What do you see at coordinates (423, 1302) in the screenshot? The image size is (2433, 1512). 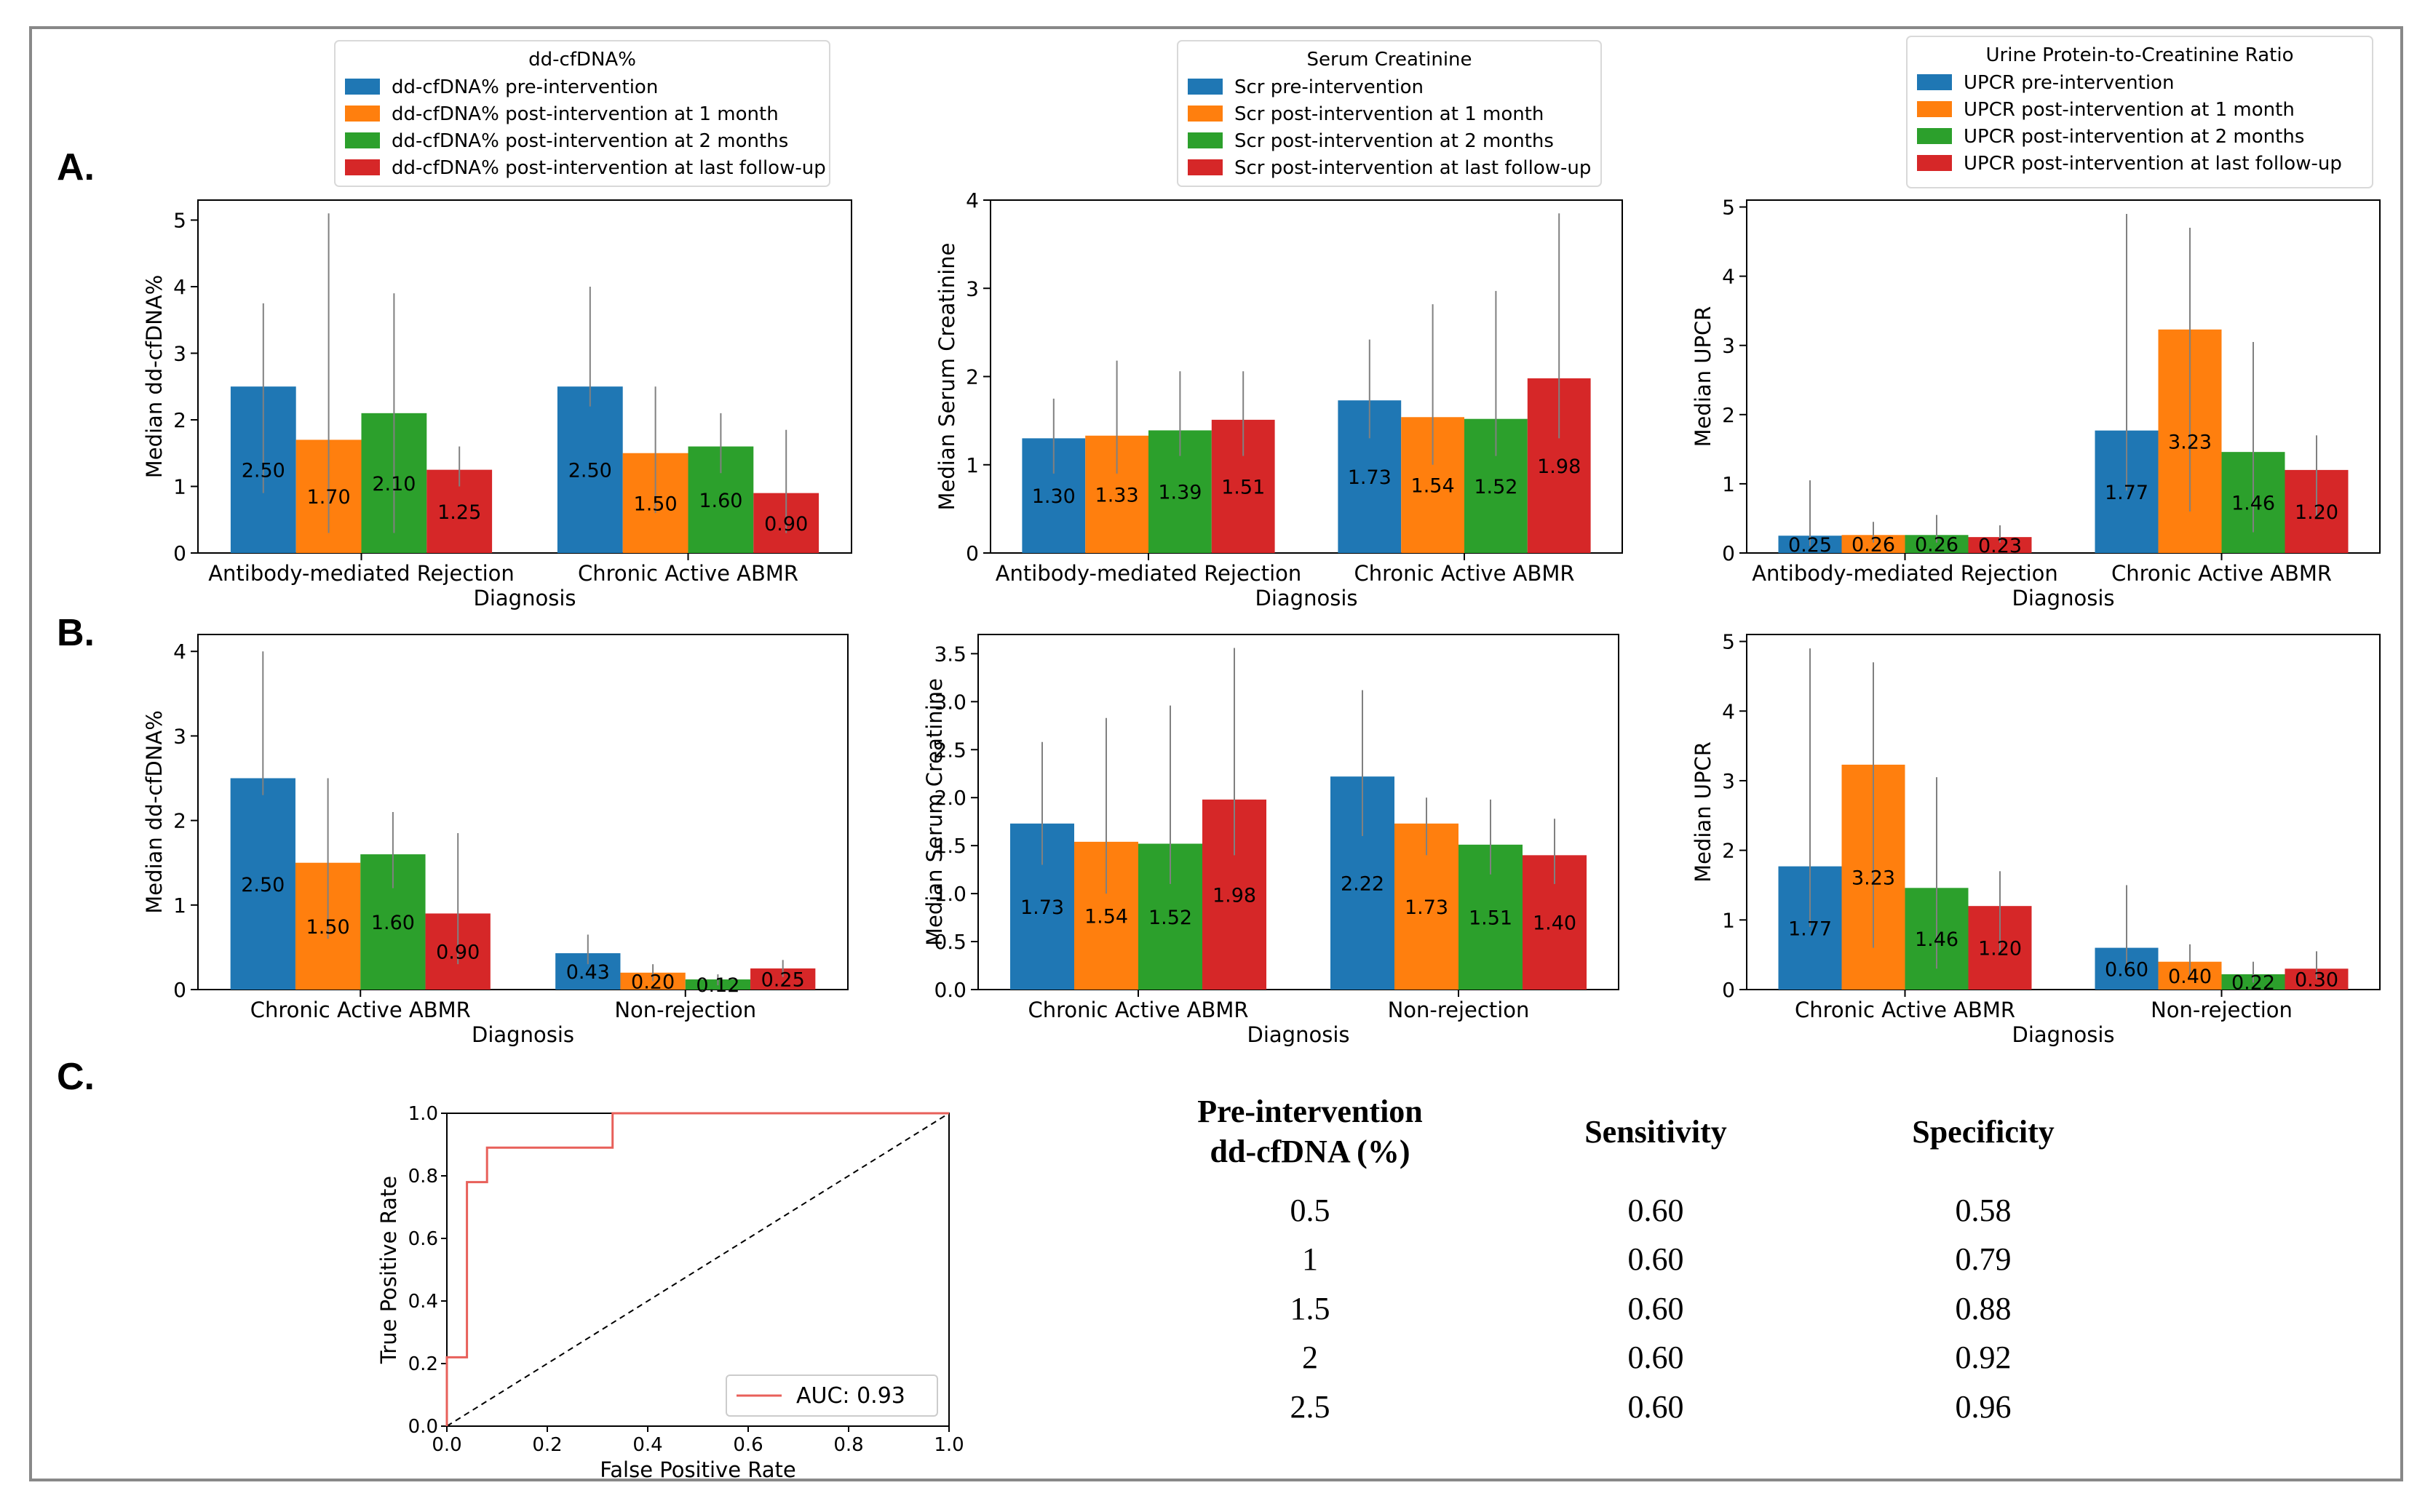 I see `roc-ytick-label: 0.4` at bounding box center [423, 1302].